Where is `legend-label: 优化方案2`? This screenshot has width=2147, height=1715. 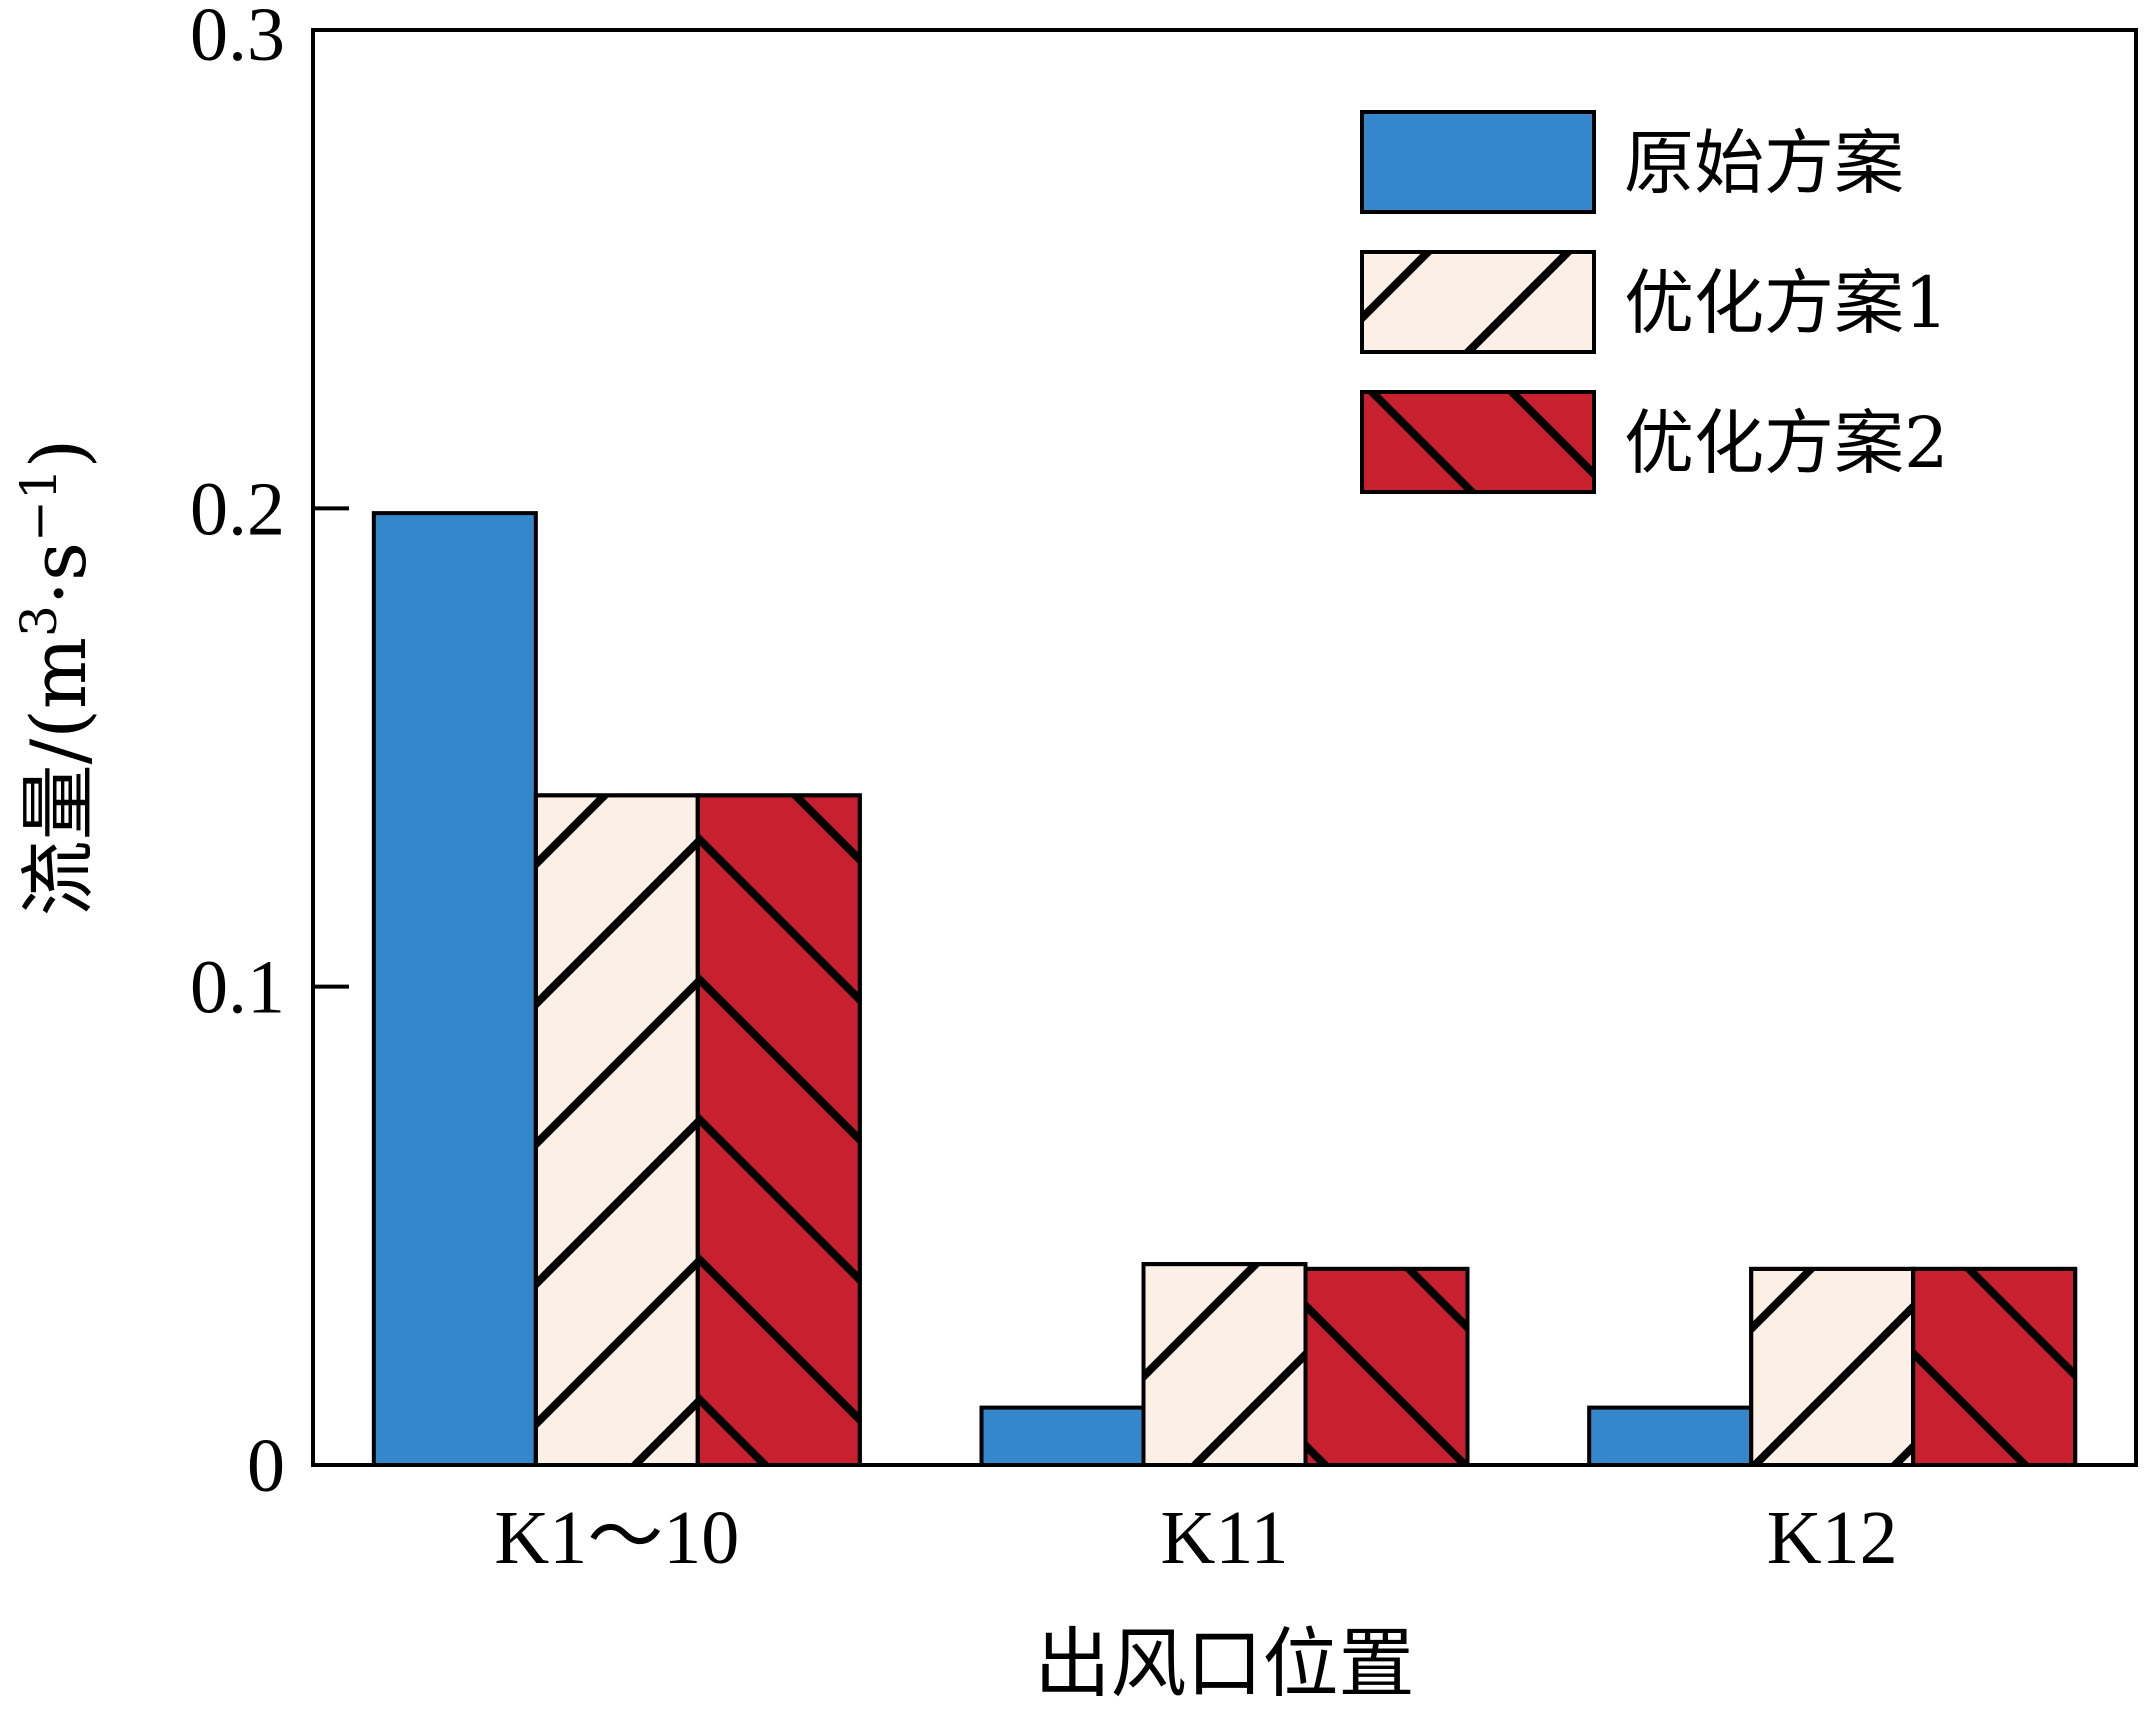 legend-label: 优化方案2 is located at coordinates (1786, 443).